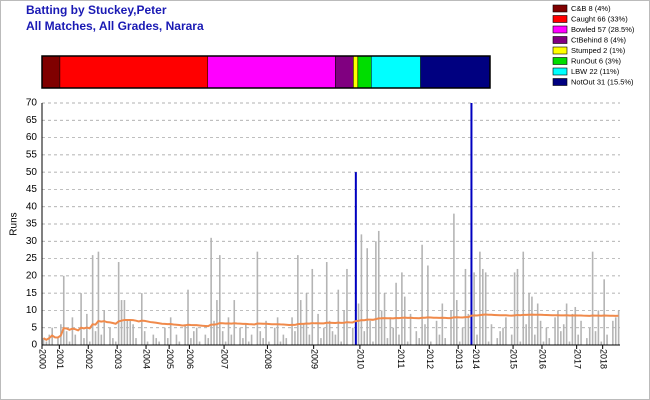  I want to click on chart-subtitle: All Matches, All Grades, Narara, so click(115, 26).